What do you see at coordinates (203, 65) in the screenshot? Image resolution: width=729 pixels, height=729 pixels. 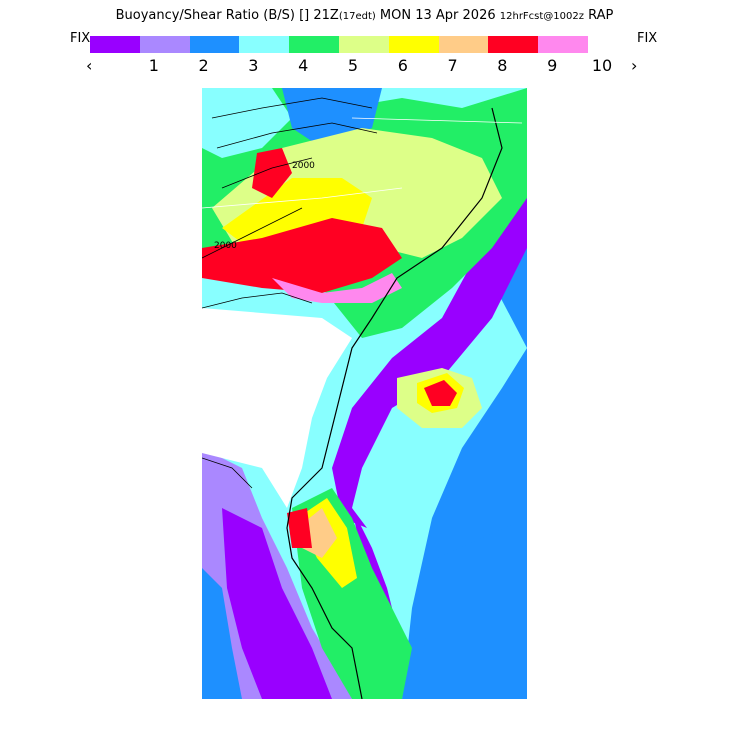 I see `colorbar-label-2: 2` at bounding box center [203, 65].